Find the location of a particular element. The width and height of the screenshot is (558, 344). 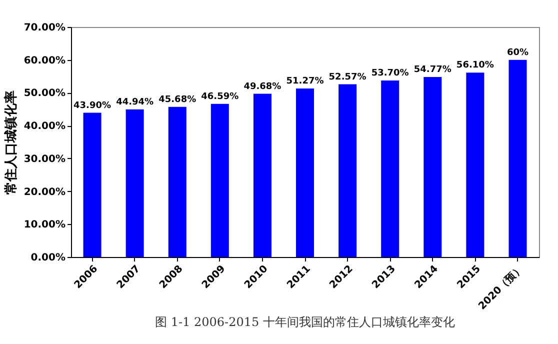

data-label: 44.94% is located at coordinates (135, 102).